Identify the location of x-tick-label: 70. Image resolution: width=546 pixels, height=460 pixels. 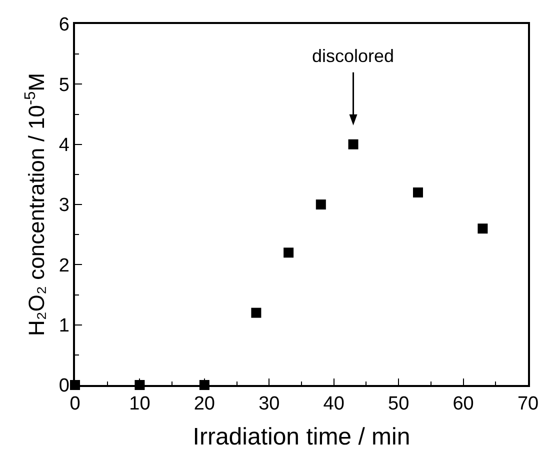
(528, 404).